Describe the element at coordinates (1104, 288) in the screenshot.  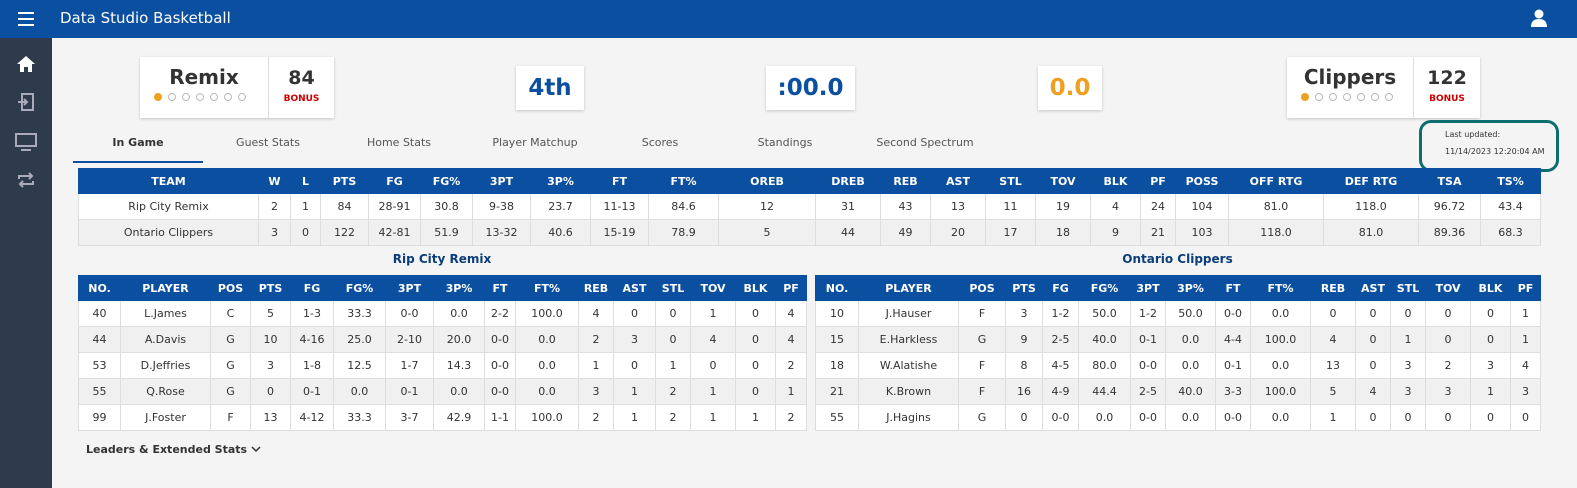
I see `column-header: FG%` at that location.